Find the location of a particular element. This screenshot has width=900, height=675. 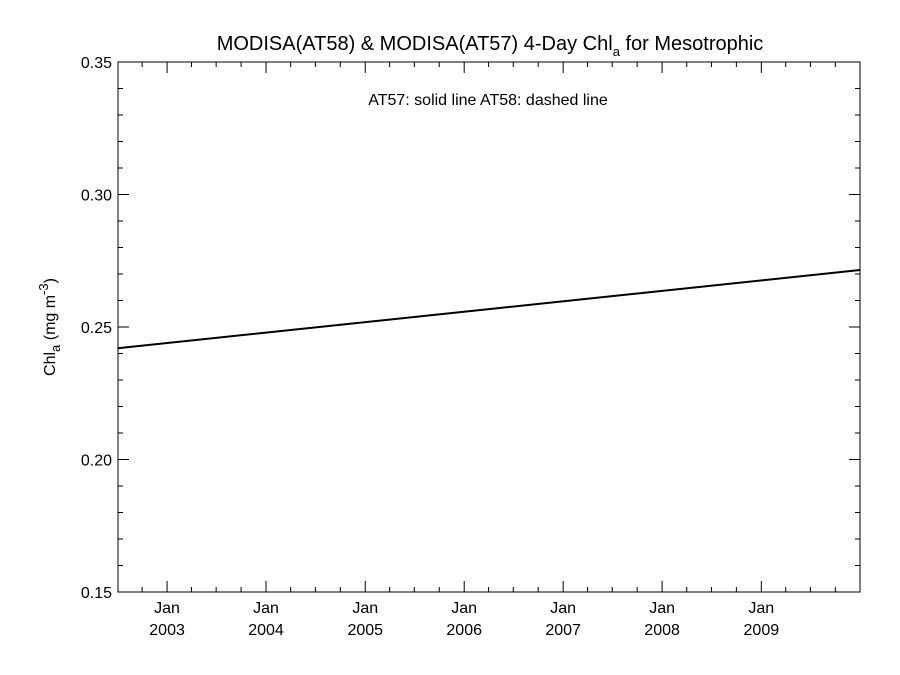

y-tick-label: 0.35 is located at coordinates (96, 63).